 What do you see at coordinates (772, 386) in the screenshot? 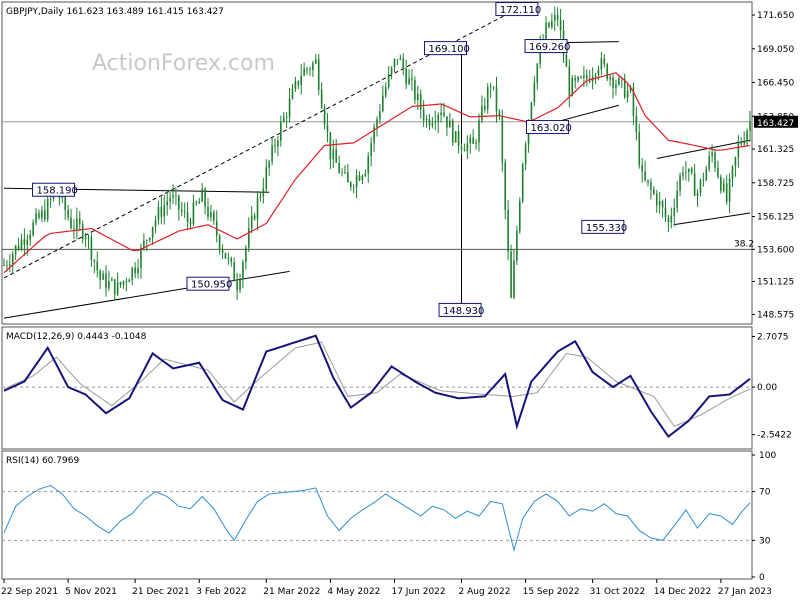
I see `macd-axis: 2.7075 0.00 -2.5422` at bounding box center [772, 386].